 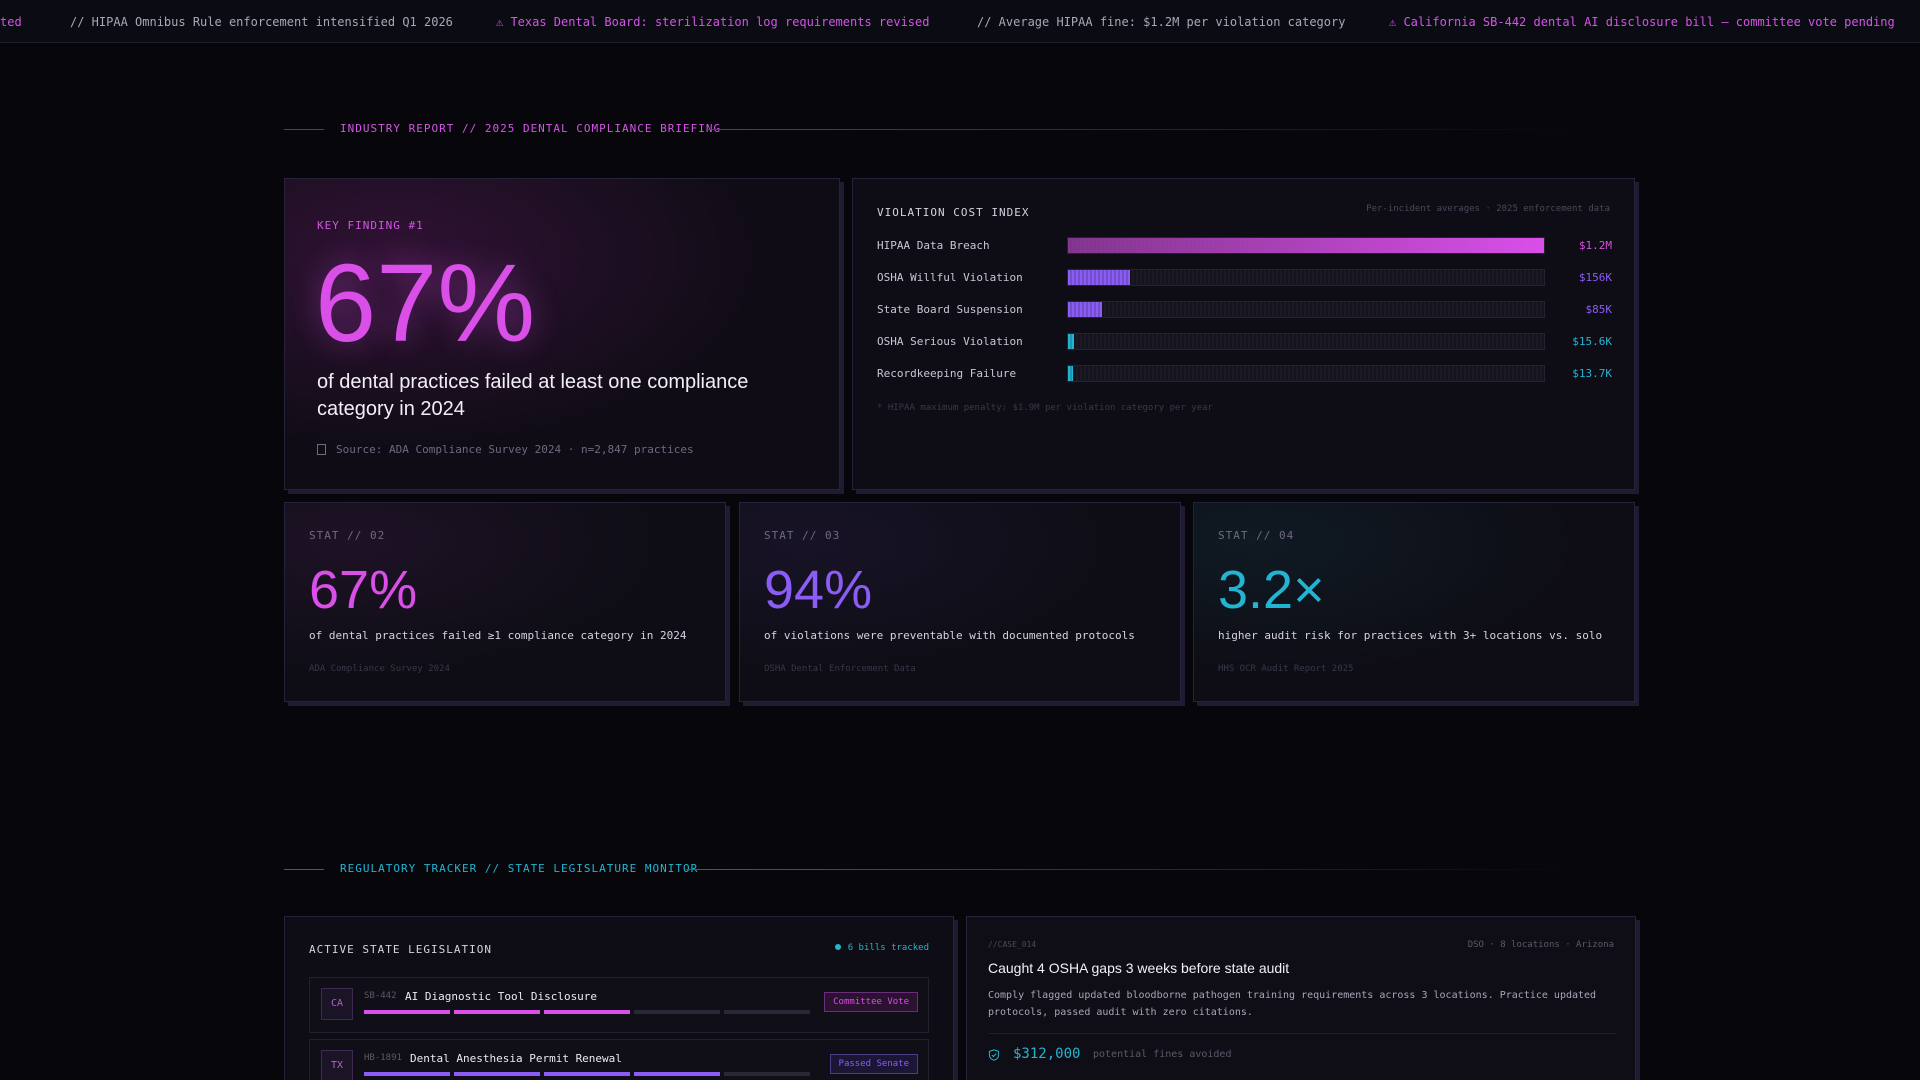 I want to click on bills-tracked-count: 6 bills tracked, so click(x=881, y=948).